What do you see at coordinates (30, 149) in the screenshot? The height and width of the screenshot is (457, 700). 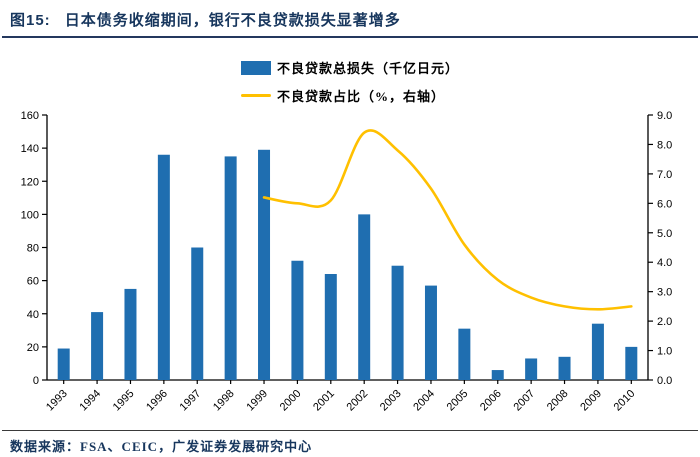 I see `left-axis-label: 140` at bounding box center [30, 149].